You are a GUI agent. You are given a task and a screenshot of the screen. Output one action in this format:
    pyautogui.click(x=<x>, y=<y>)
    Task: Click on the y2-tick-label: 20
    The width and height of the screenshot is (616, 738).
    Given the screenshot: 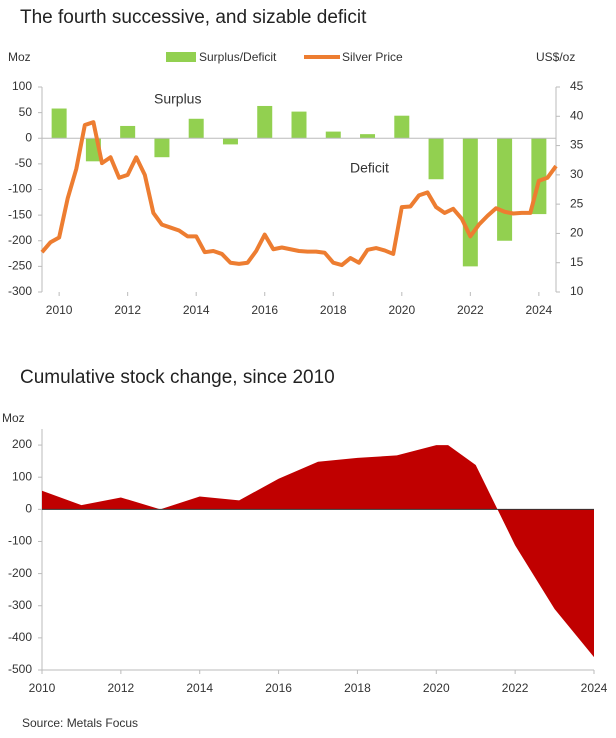 What is the action you would take?
    pyautogui.click(x=577, y=233)
    